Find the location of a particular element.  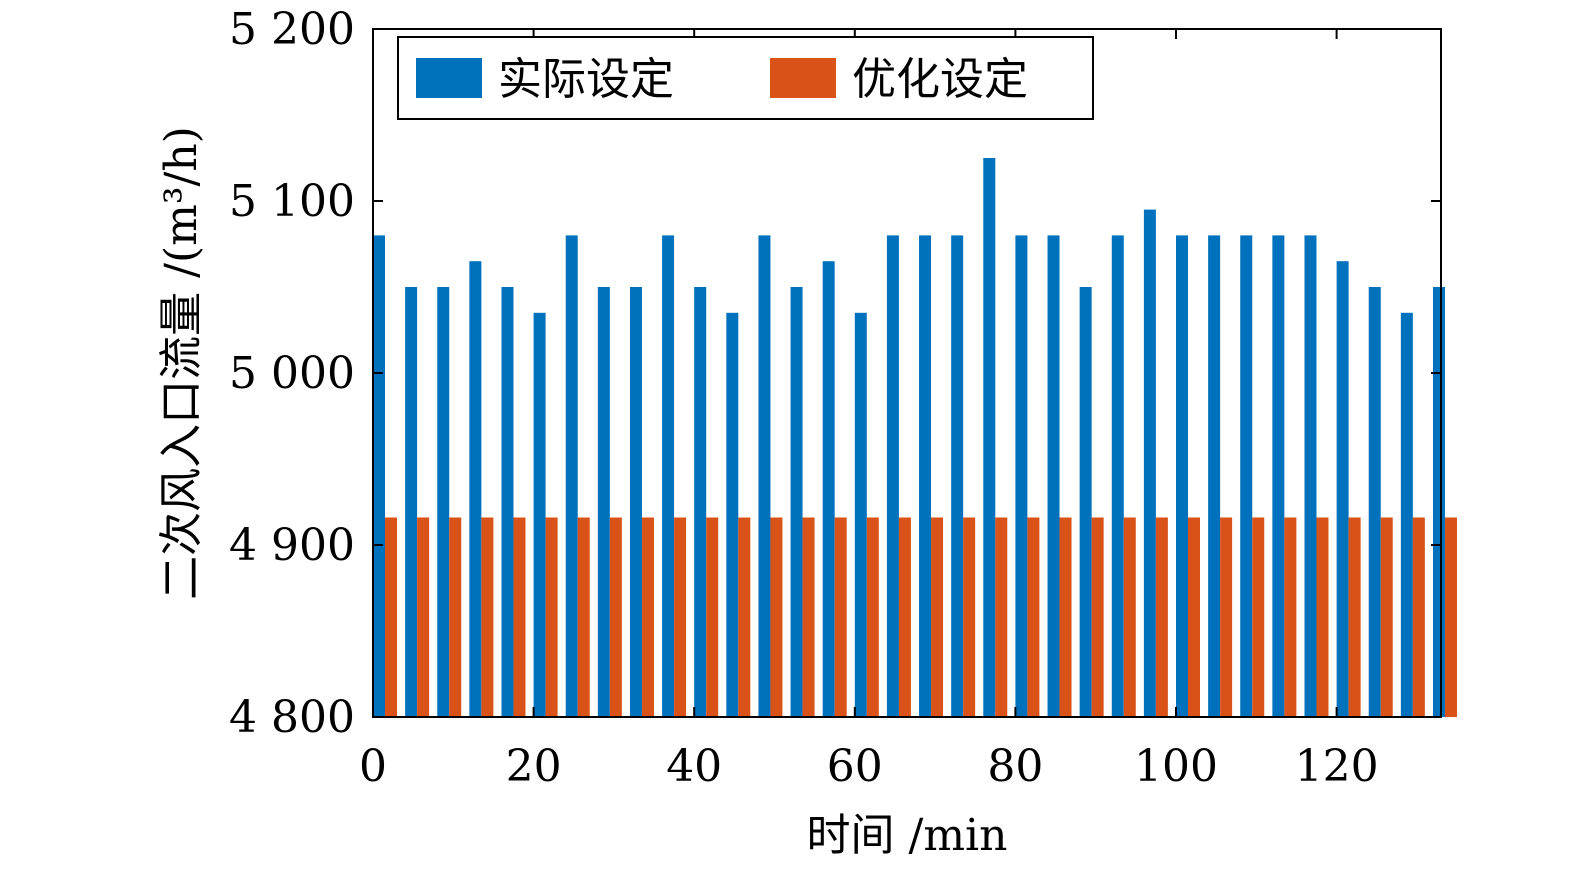

x-axis-label: 时间 /min is located at coordinates (907, 835).